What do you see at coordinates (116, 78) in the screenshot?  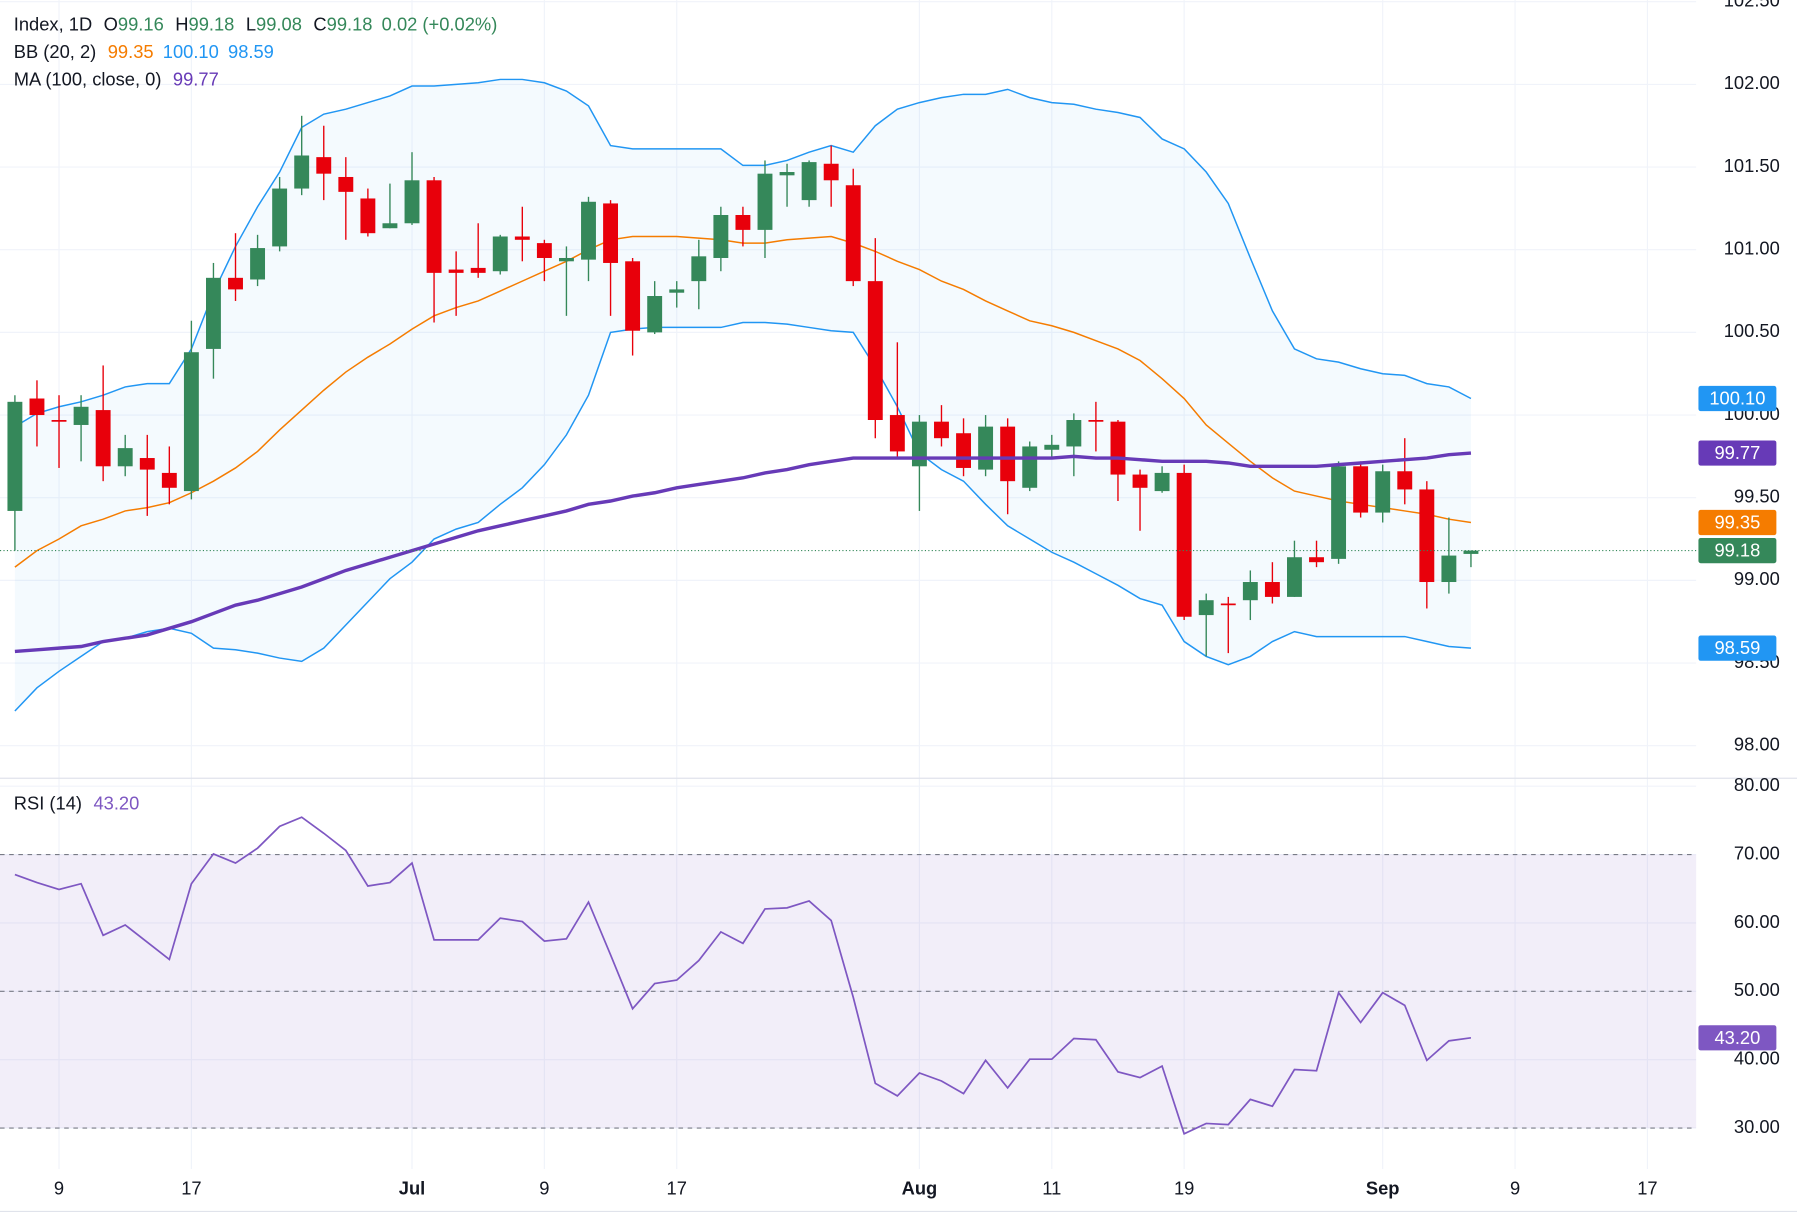 I see `legend-line: MA (100, close, 0) 99.77` at bounding box center [116, 78].